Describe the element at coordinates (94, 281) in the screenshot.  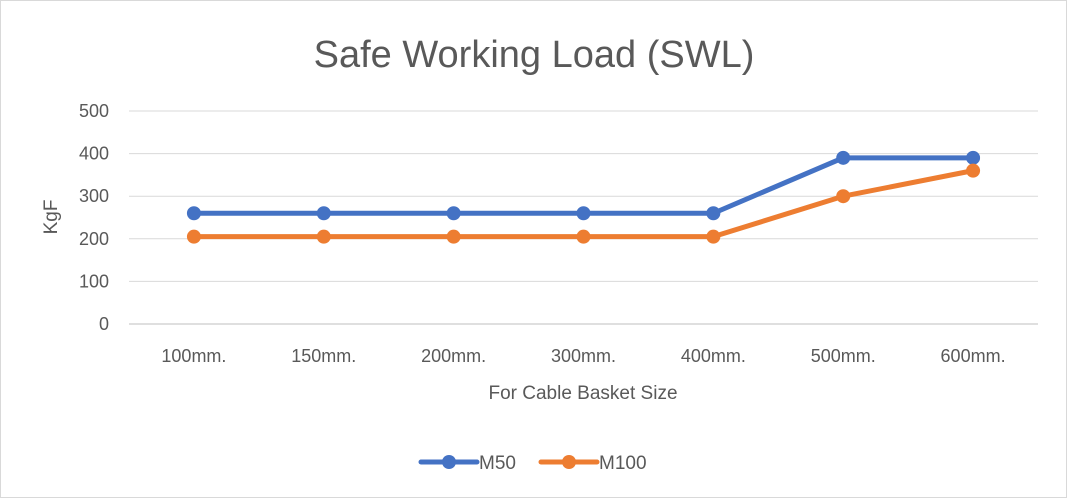
I see `y-tick-label: 100` at that location.